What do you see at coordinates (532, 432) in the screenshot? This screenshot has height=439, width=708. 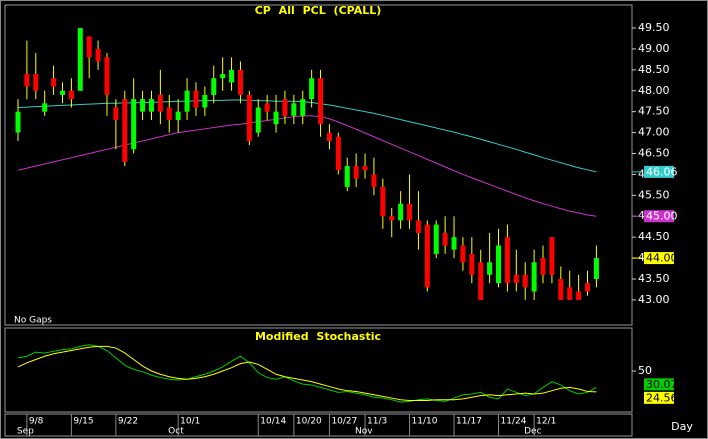 I see `month-label: Dec` at bounding box center [532, 432].